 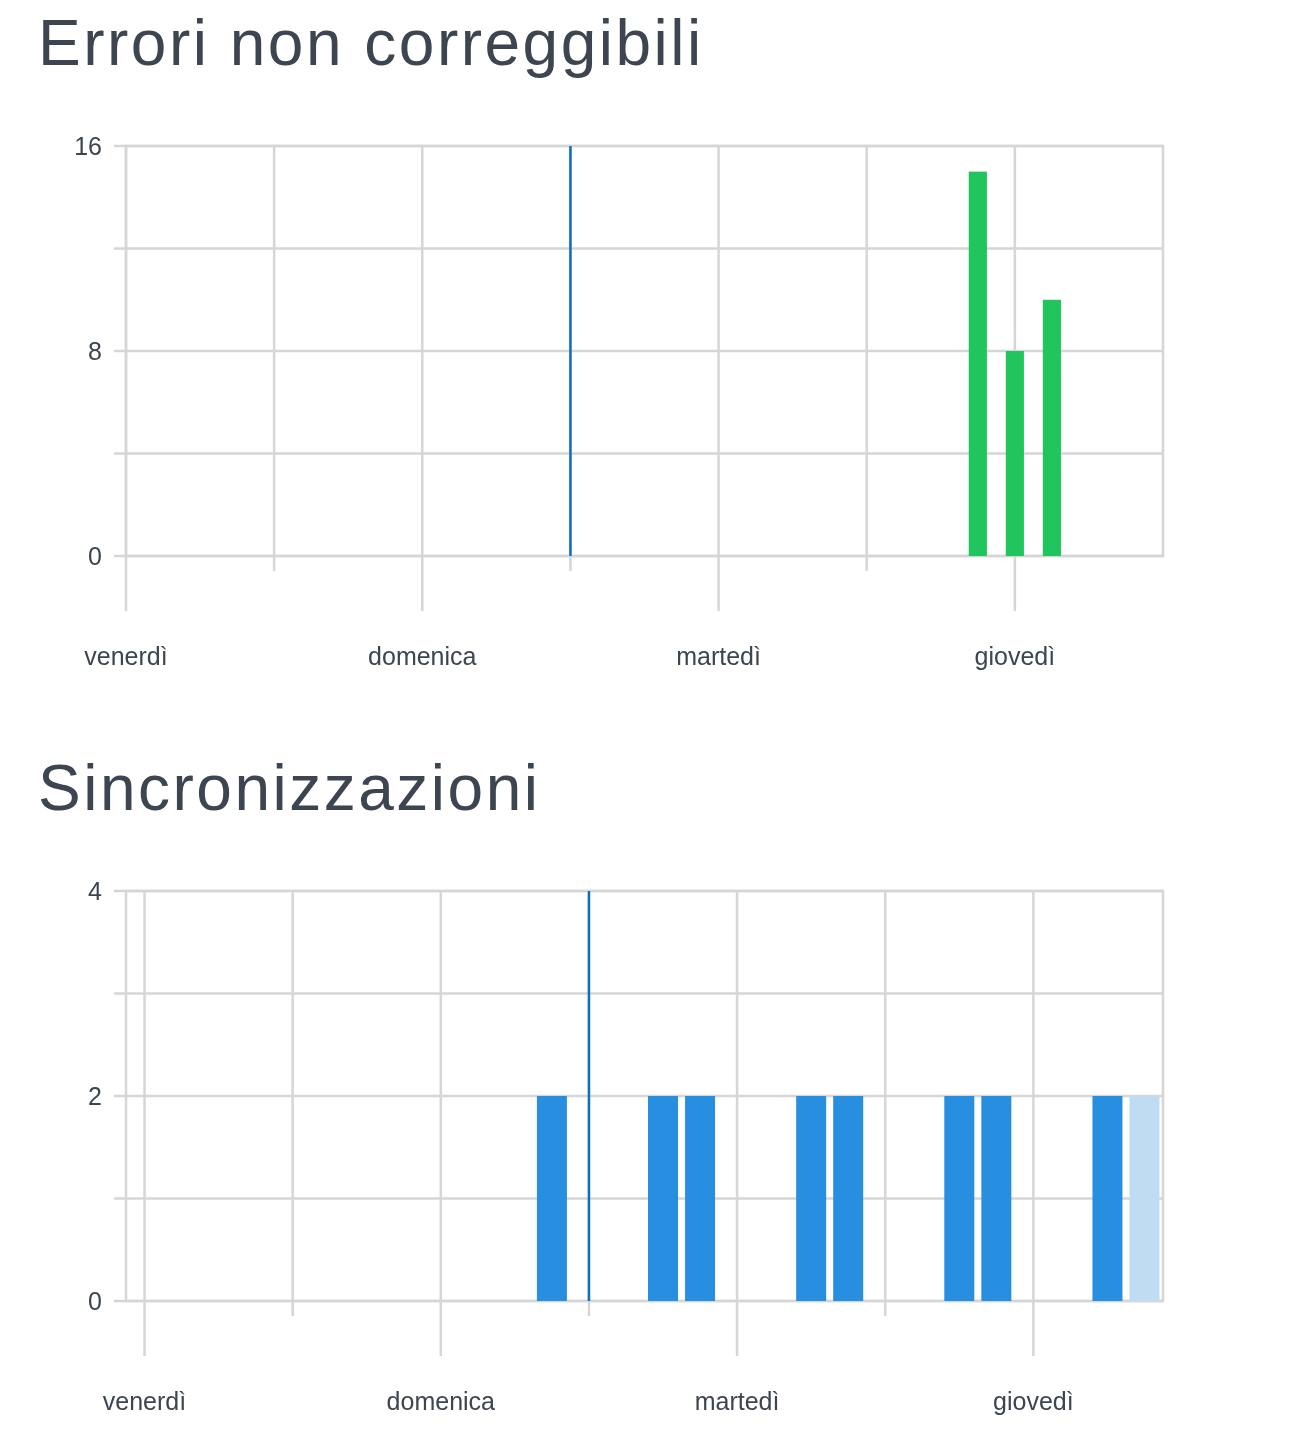 What do you see at coordinates (289, 788) in the screenshot?
I see `chart-title: Sincronizzazioni` at bounding box center [289, 788].